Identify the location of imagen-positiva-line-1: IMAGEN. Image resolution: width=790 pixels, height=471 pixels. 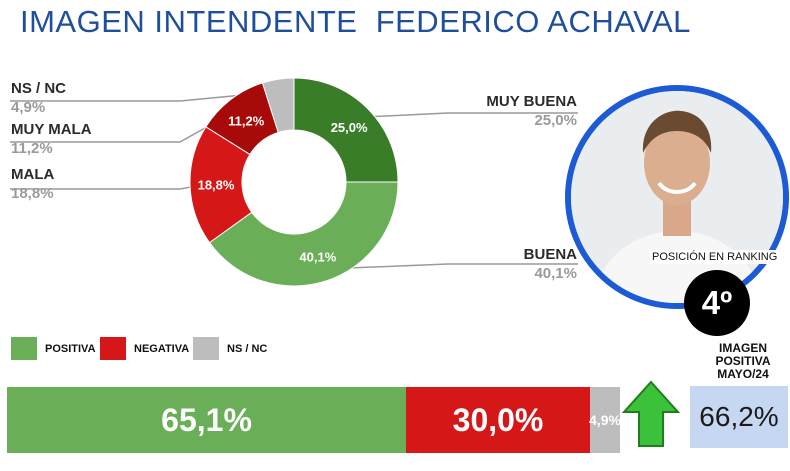
(743, 348).